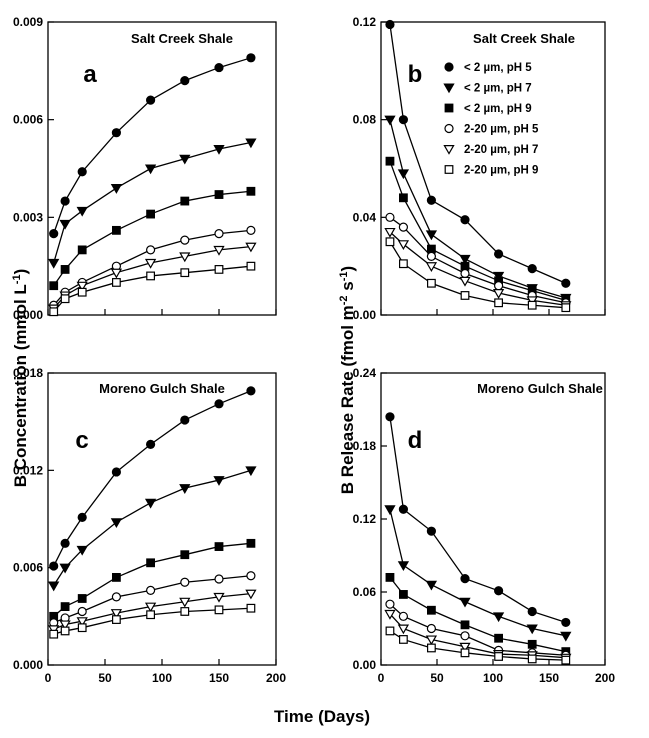  I want to click on y-tick-label: 0.18, so click(365, 446).